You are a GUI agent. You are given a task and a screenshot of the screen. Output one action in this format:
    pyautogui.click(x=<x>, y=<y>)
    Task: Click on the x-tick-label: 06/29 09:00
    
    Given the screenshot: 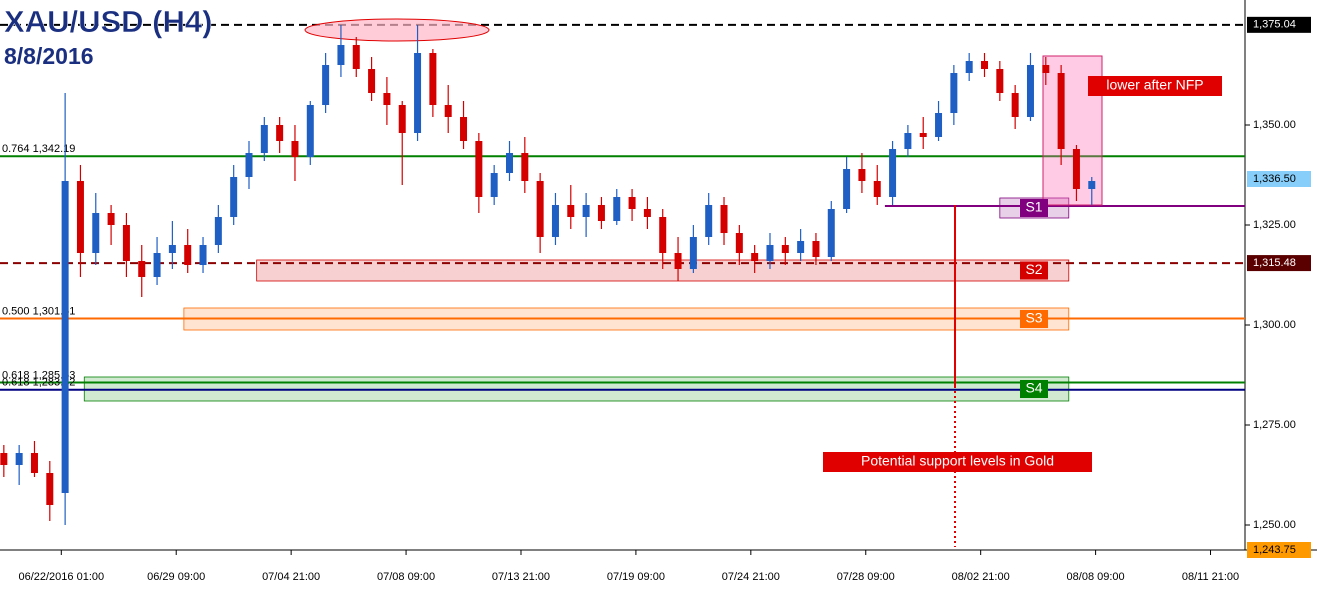 What is the action you would take?
    pyautogui.click(x=176, y=577)
    